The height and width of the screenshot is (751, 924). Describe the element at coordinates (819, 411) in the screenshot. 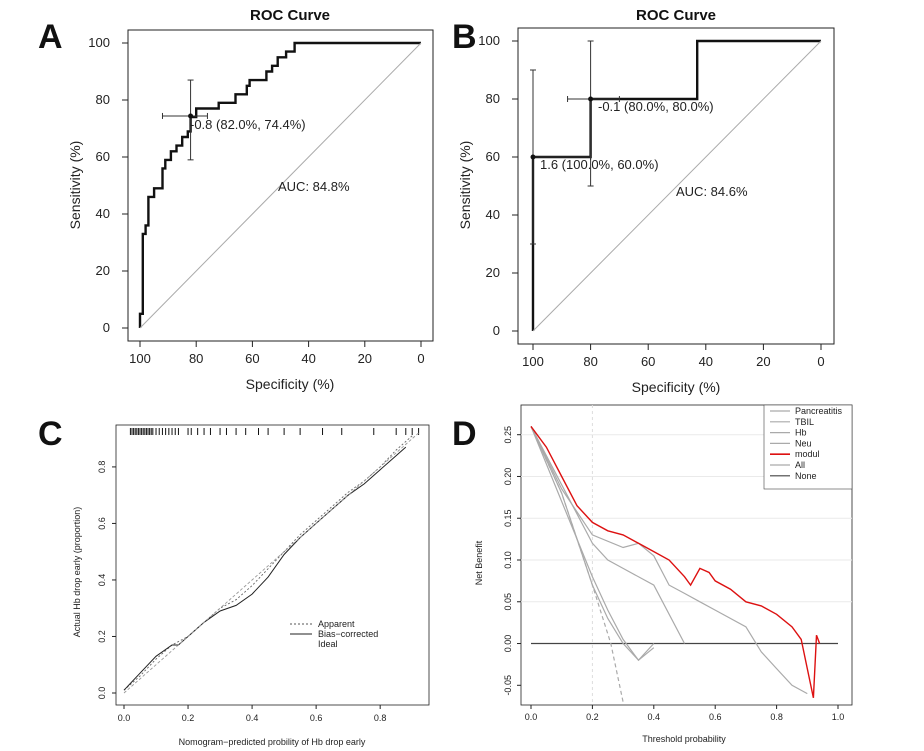

I see `legend-label-pancreatitis: Pancreatitis` at that location.